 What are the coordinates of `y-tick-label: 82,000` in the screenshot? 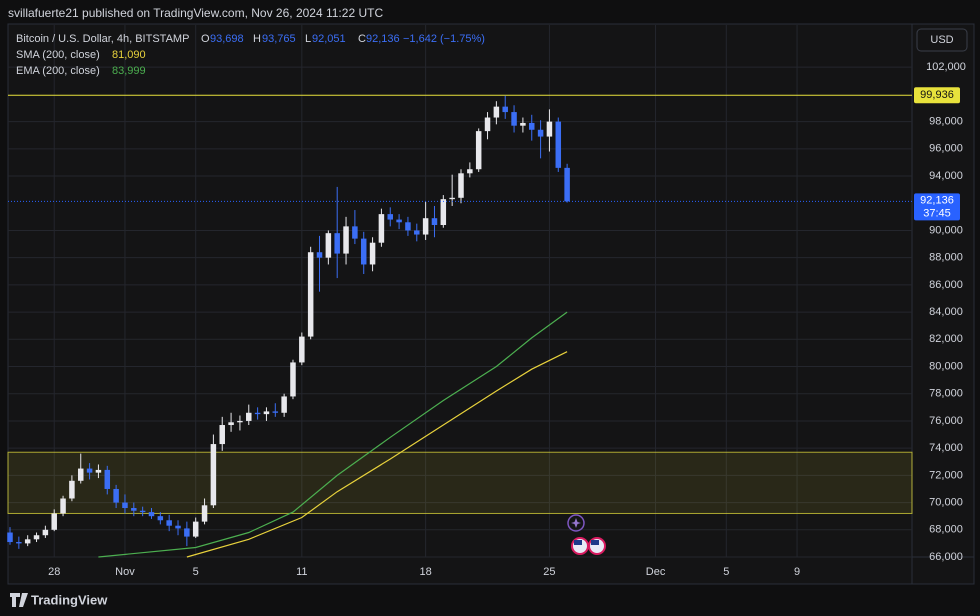 It's located at (946, 339).